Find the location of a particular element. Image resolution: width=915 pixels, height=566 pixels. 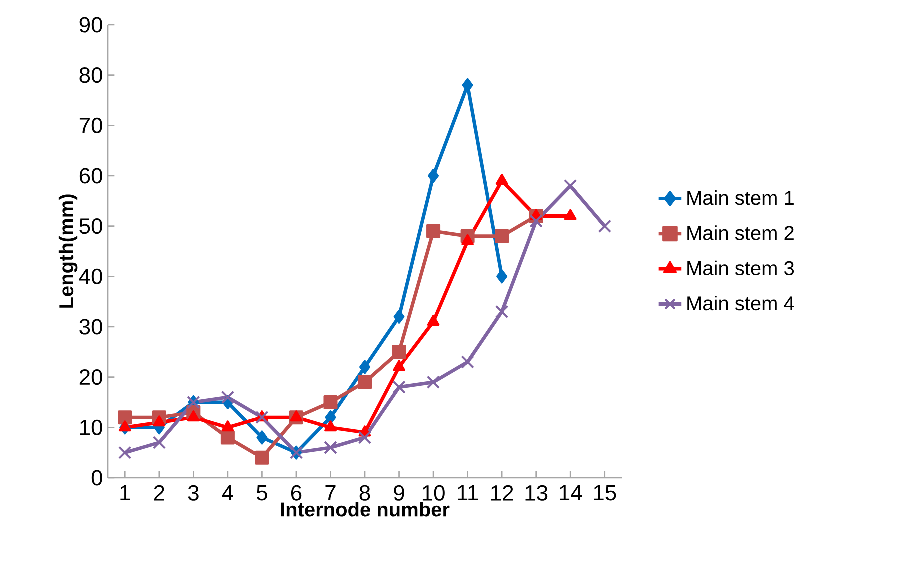

y-tick-label: 60 is located at coordinates (91, 176).